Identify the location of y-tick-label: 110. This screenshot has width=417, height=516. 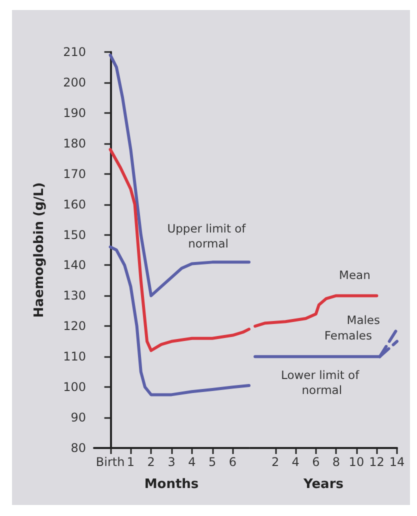
(74, 357).